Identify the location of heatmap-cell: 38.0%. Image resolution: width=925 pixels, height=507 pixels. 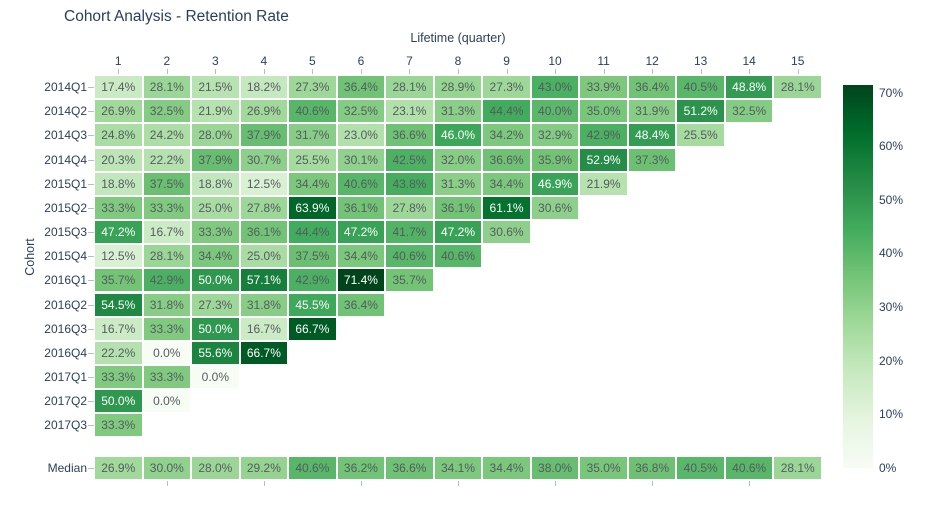
(555, 467).